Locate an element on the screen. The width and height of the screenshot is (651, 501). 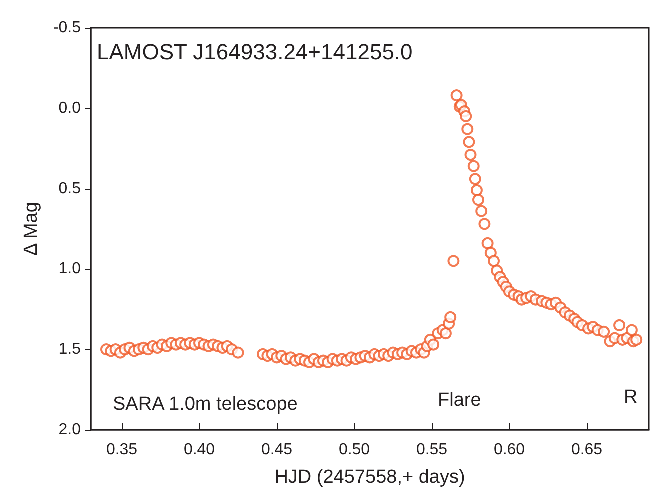
annotation: Flare is located at coordinates (460, 400).